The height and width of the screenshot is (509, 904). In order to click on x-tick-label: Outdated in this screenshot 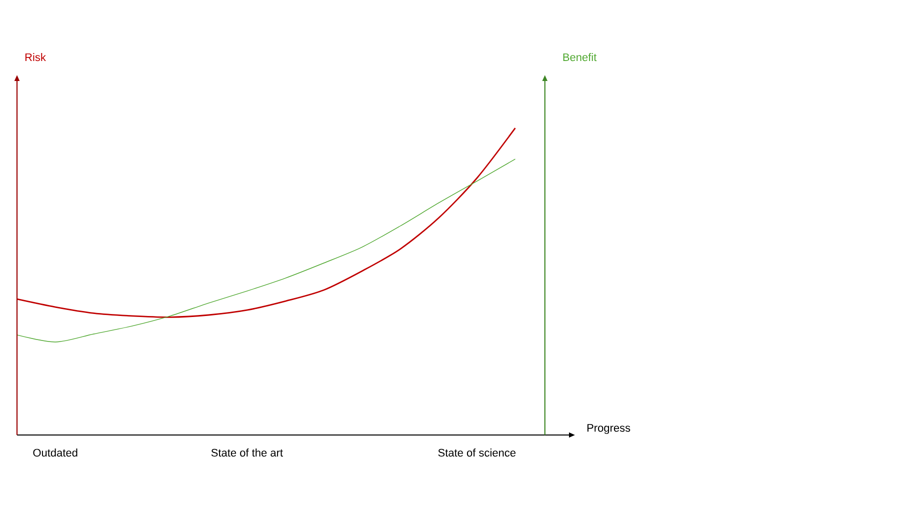, I will do `click(55, 452)`.